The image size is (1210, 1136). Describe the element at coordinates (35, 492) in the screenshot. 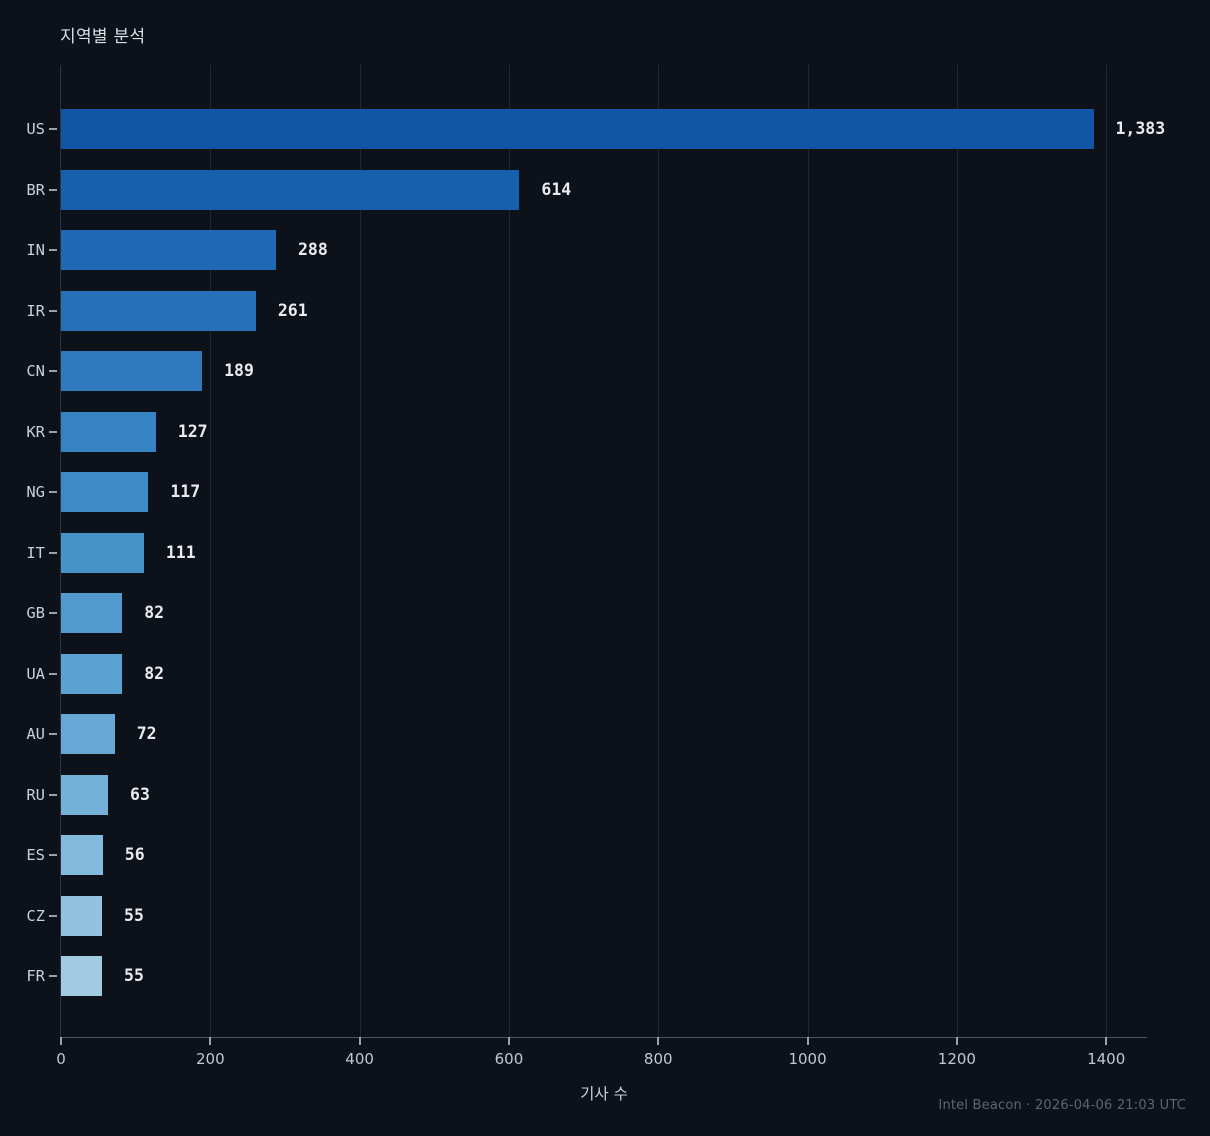

I see `category-label: NG` at that location.